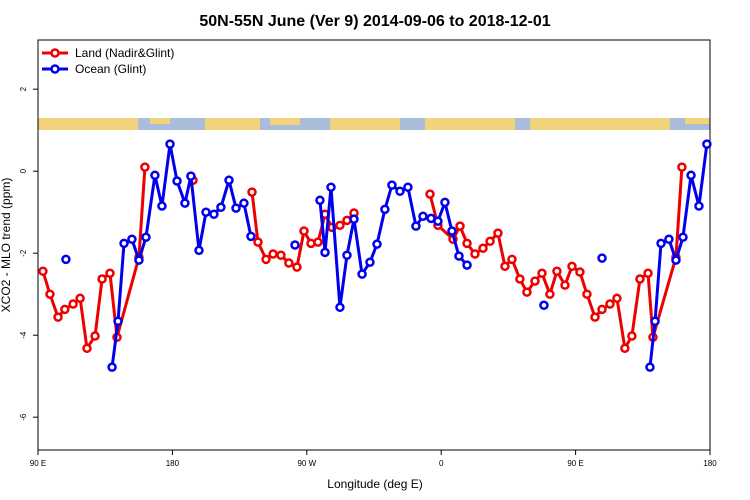 The image size is (750, 500). What do you see at coordinates (23, 88) in the screenshot?
I see `y-tick-label: 2` at bounding box center [23, 88].